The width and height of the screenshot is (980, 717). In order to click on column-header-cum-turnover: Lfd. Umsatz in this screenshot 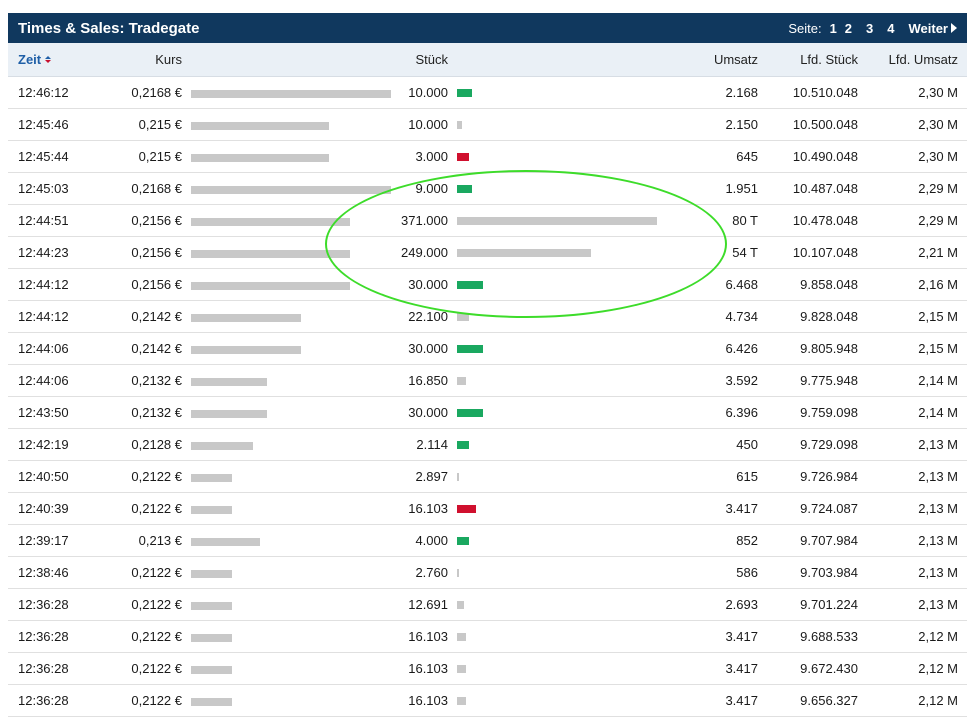, I will do `click(923, 59)`.